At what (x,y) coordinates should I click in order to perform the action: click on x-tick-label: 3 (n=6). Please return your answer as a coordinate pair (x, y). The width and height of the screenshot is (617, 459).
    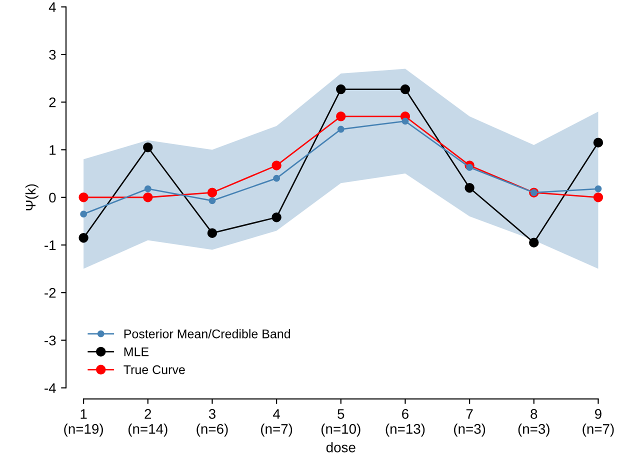
    Looking at the image, I should click on (212, 423).